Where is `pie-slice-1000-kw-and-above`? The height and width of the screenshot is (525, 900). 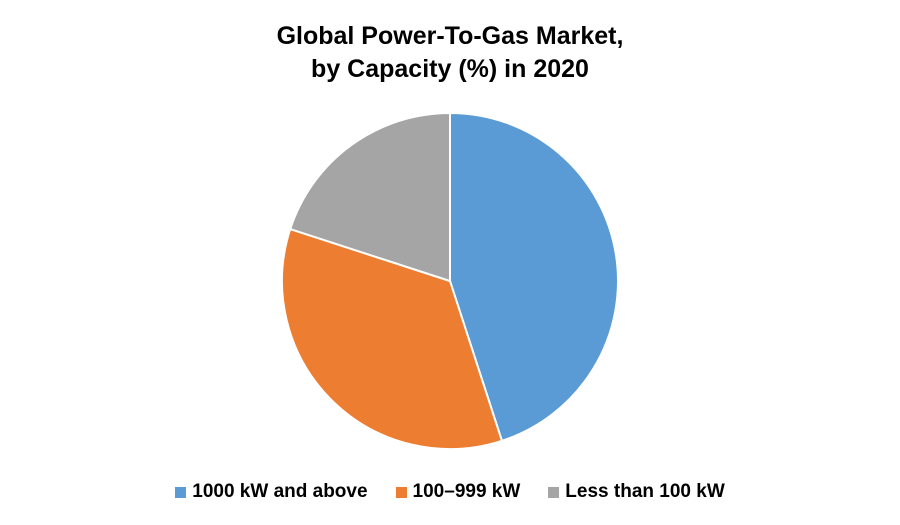 pie-slice-1000-kw-and-above is located at coordinates (534, 277).